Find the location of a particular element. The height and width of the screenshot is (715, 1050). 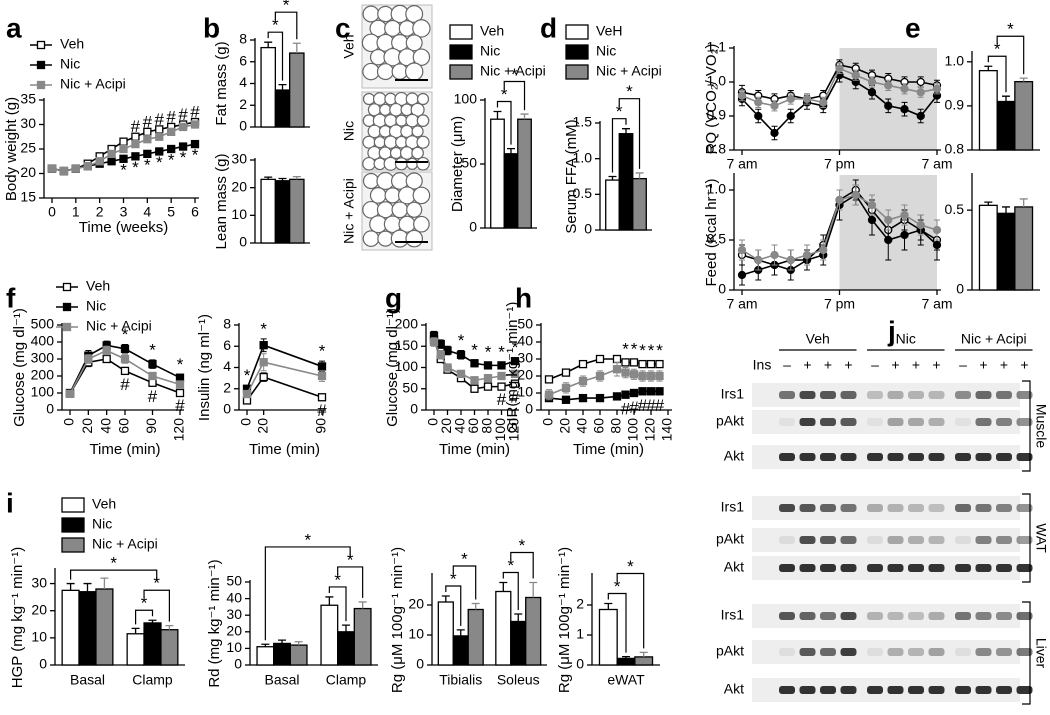

y-axis-label: Diameter (μm) is located at coordinates (457, 164).